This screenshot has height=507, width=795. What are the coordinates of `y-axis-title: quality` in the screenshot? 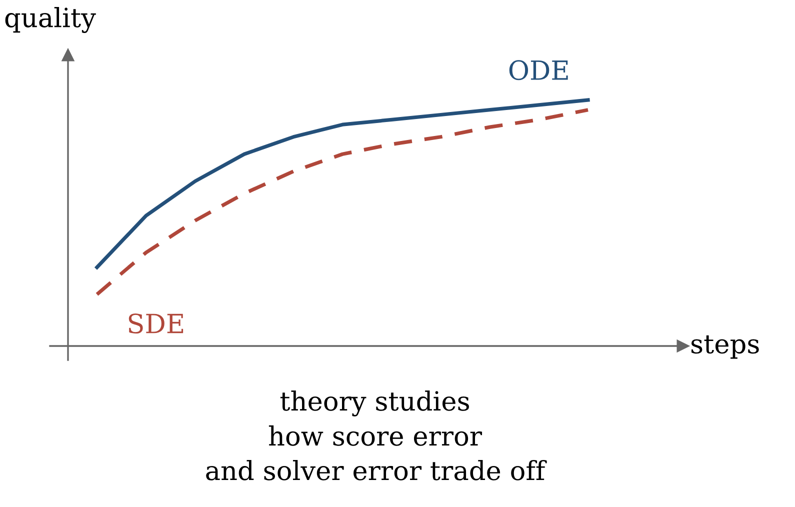 It's located at (50, 20).